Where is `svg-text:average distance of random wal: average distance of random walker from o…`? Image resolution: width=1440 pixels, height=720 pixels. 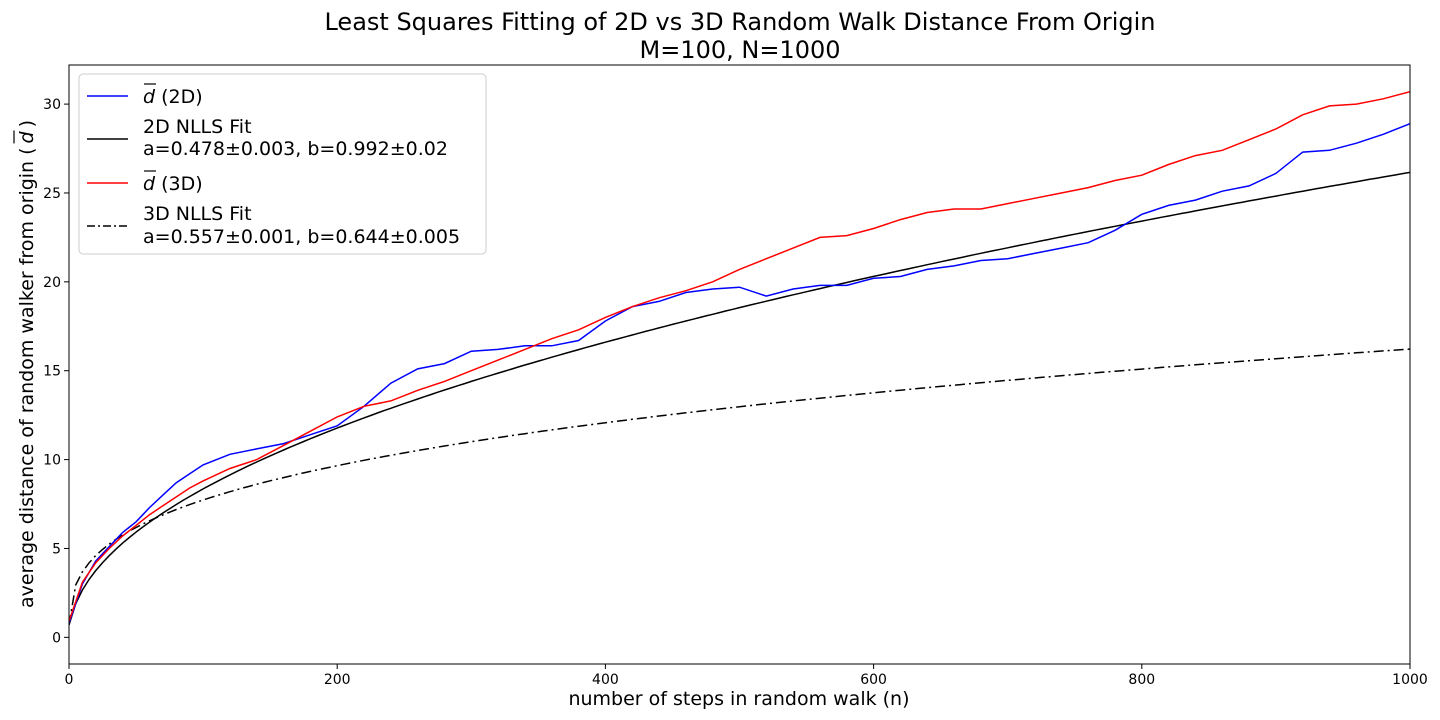
svg-text:average distance of random wal: average distance of random walker from o… is located at coordinates (27, 364).